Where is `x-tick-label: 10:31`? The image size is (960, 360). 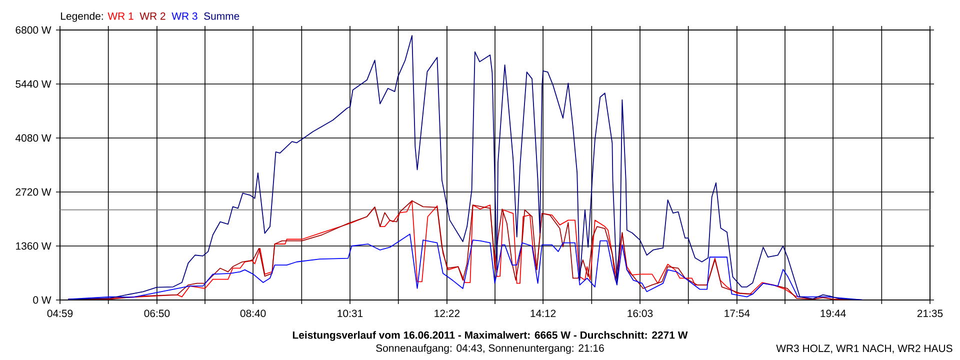 x-tick-label: 10:31 is located at coordinates (350, 314).